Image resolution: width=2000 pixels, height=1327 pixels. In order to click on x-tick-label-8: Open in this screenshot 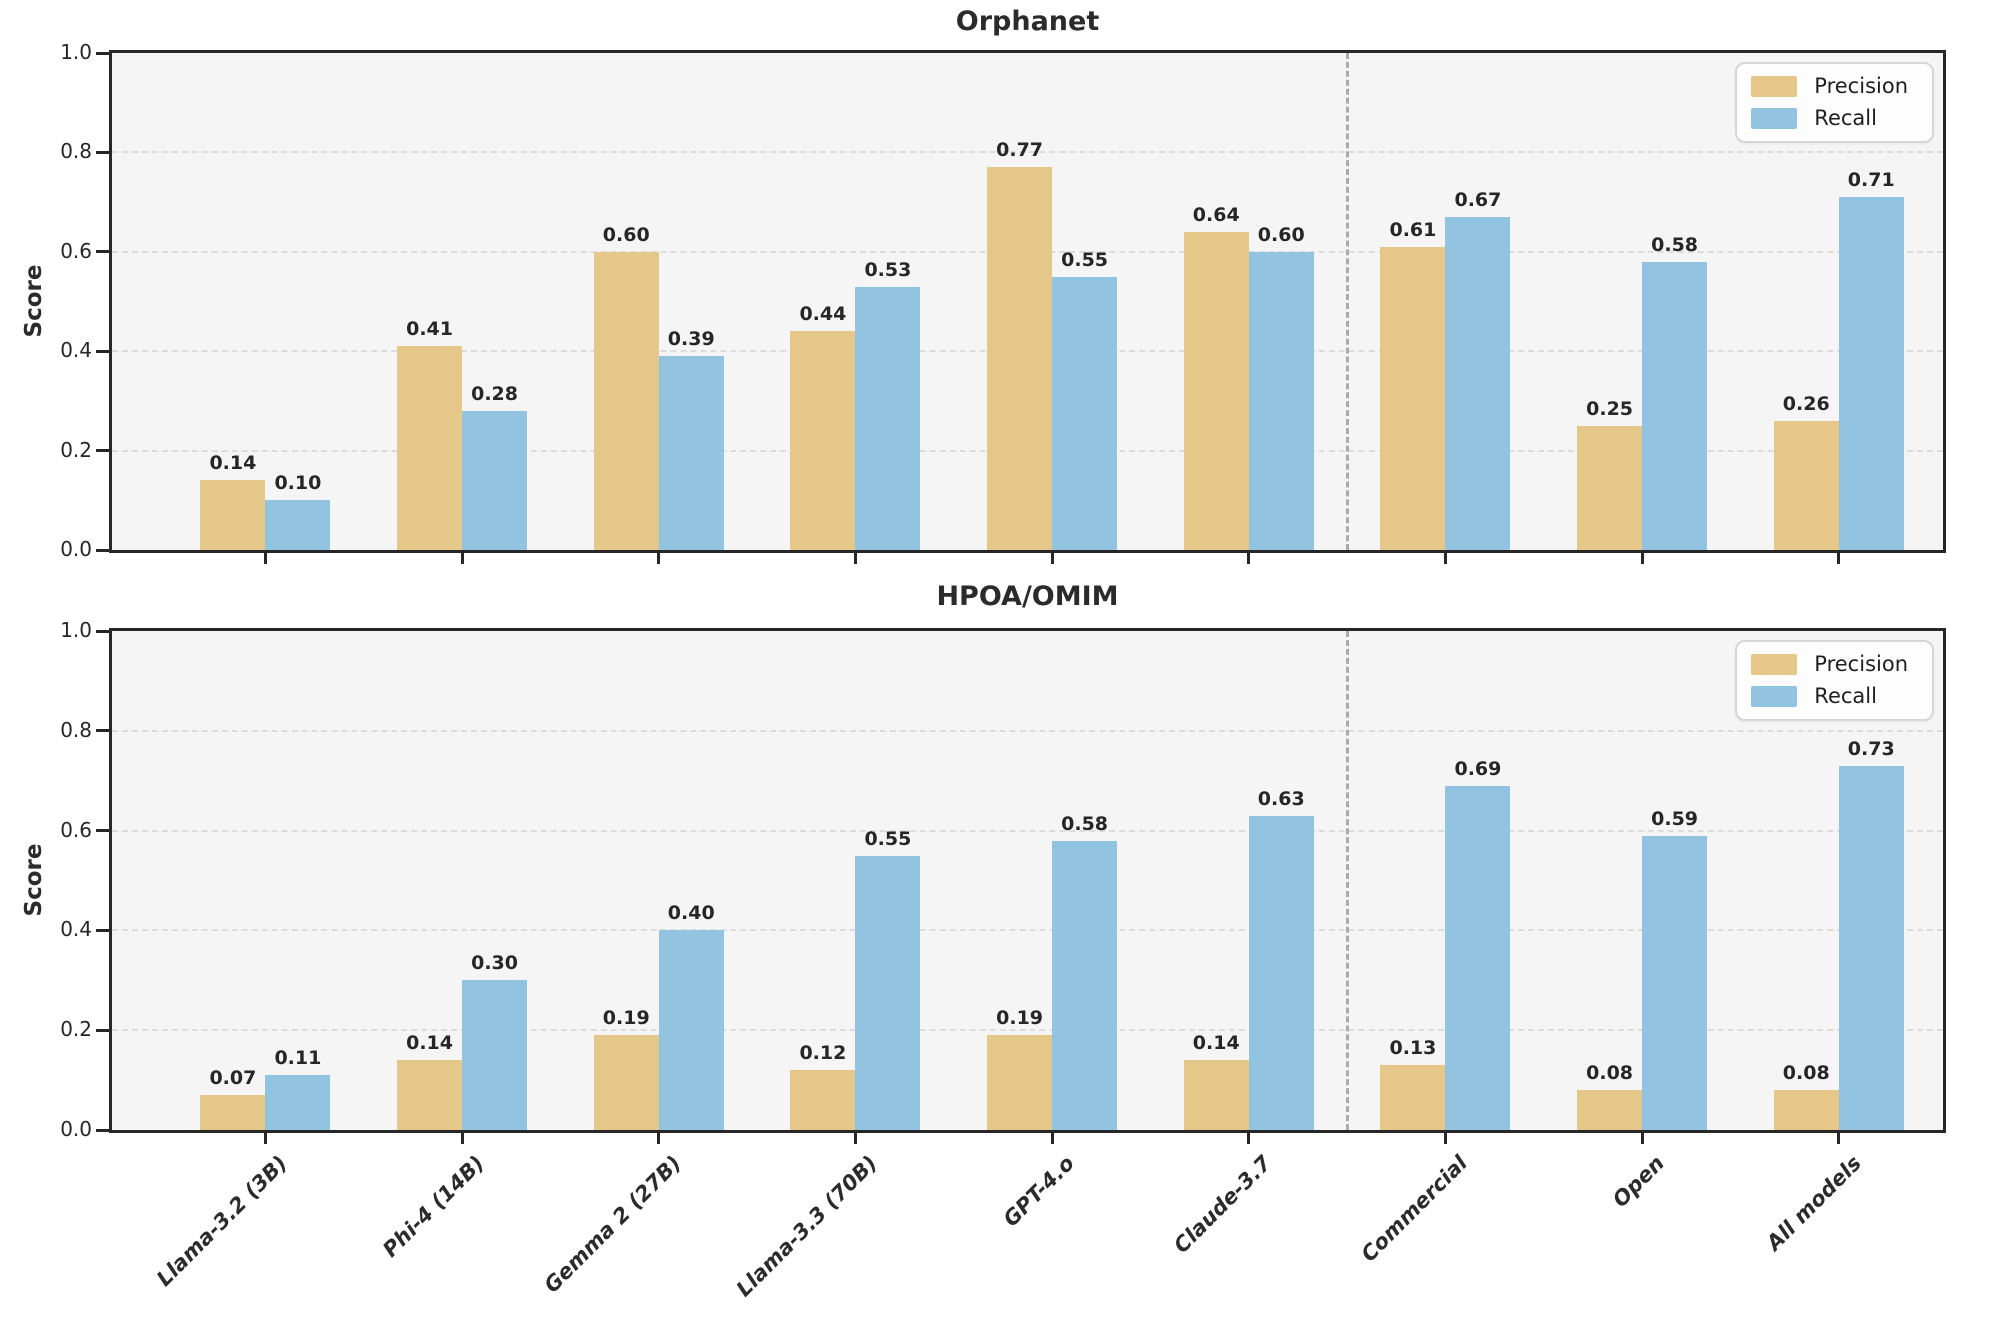, I will do `click(1639, 1181)`.